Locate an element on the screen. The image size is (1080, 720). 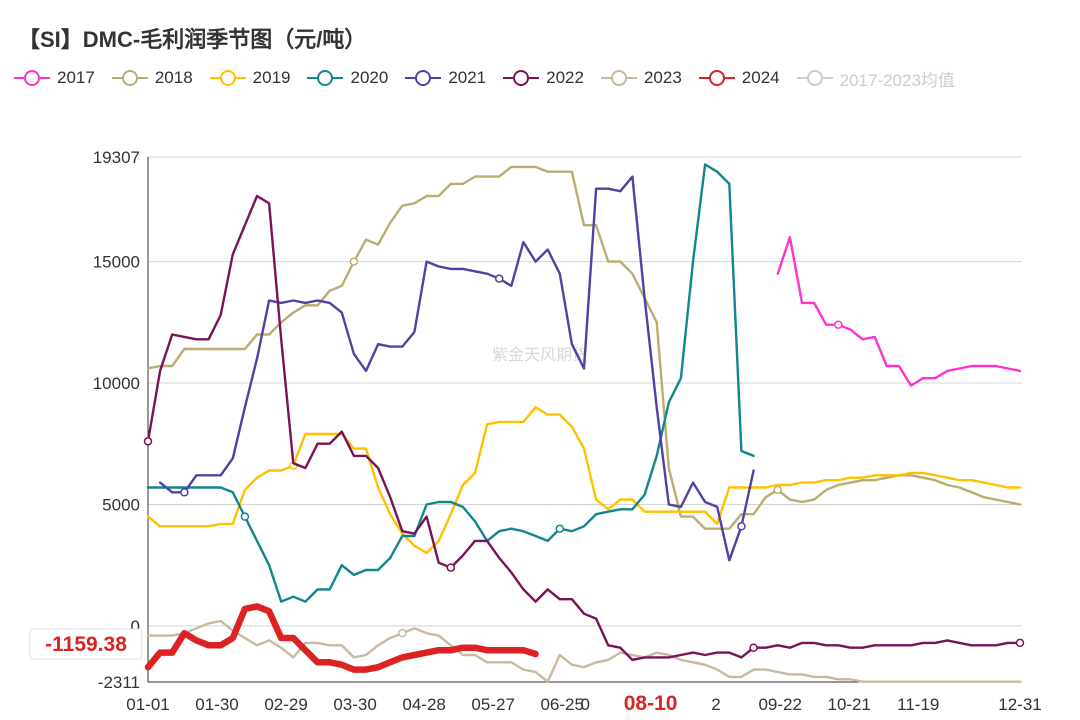
series-point-2017 is located at coordinates (838, 324).